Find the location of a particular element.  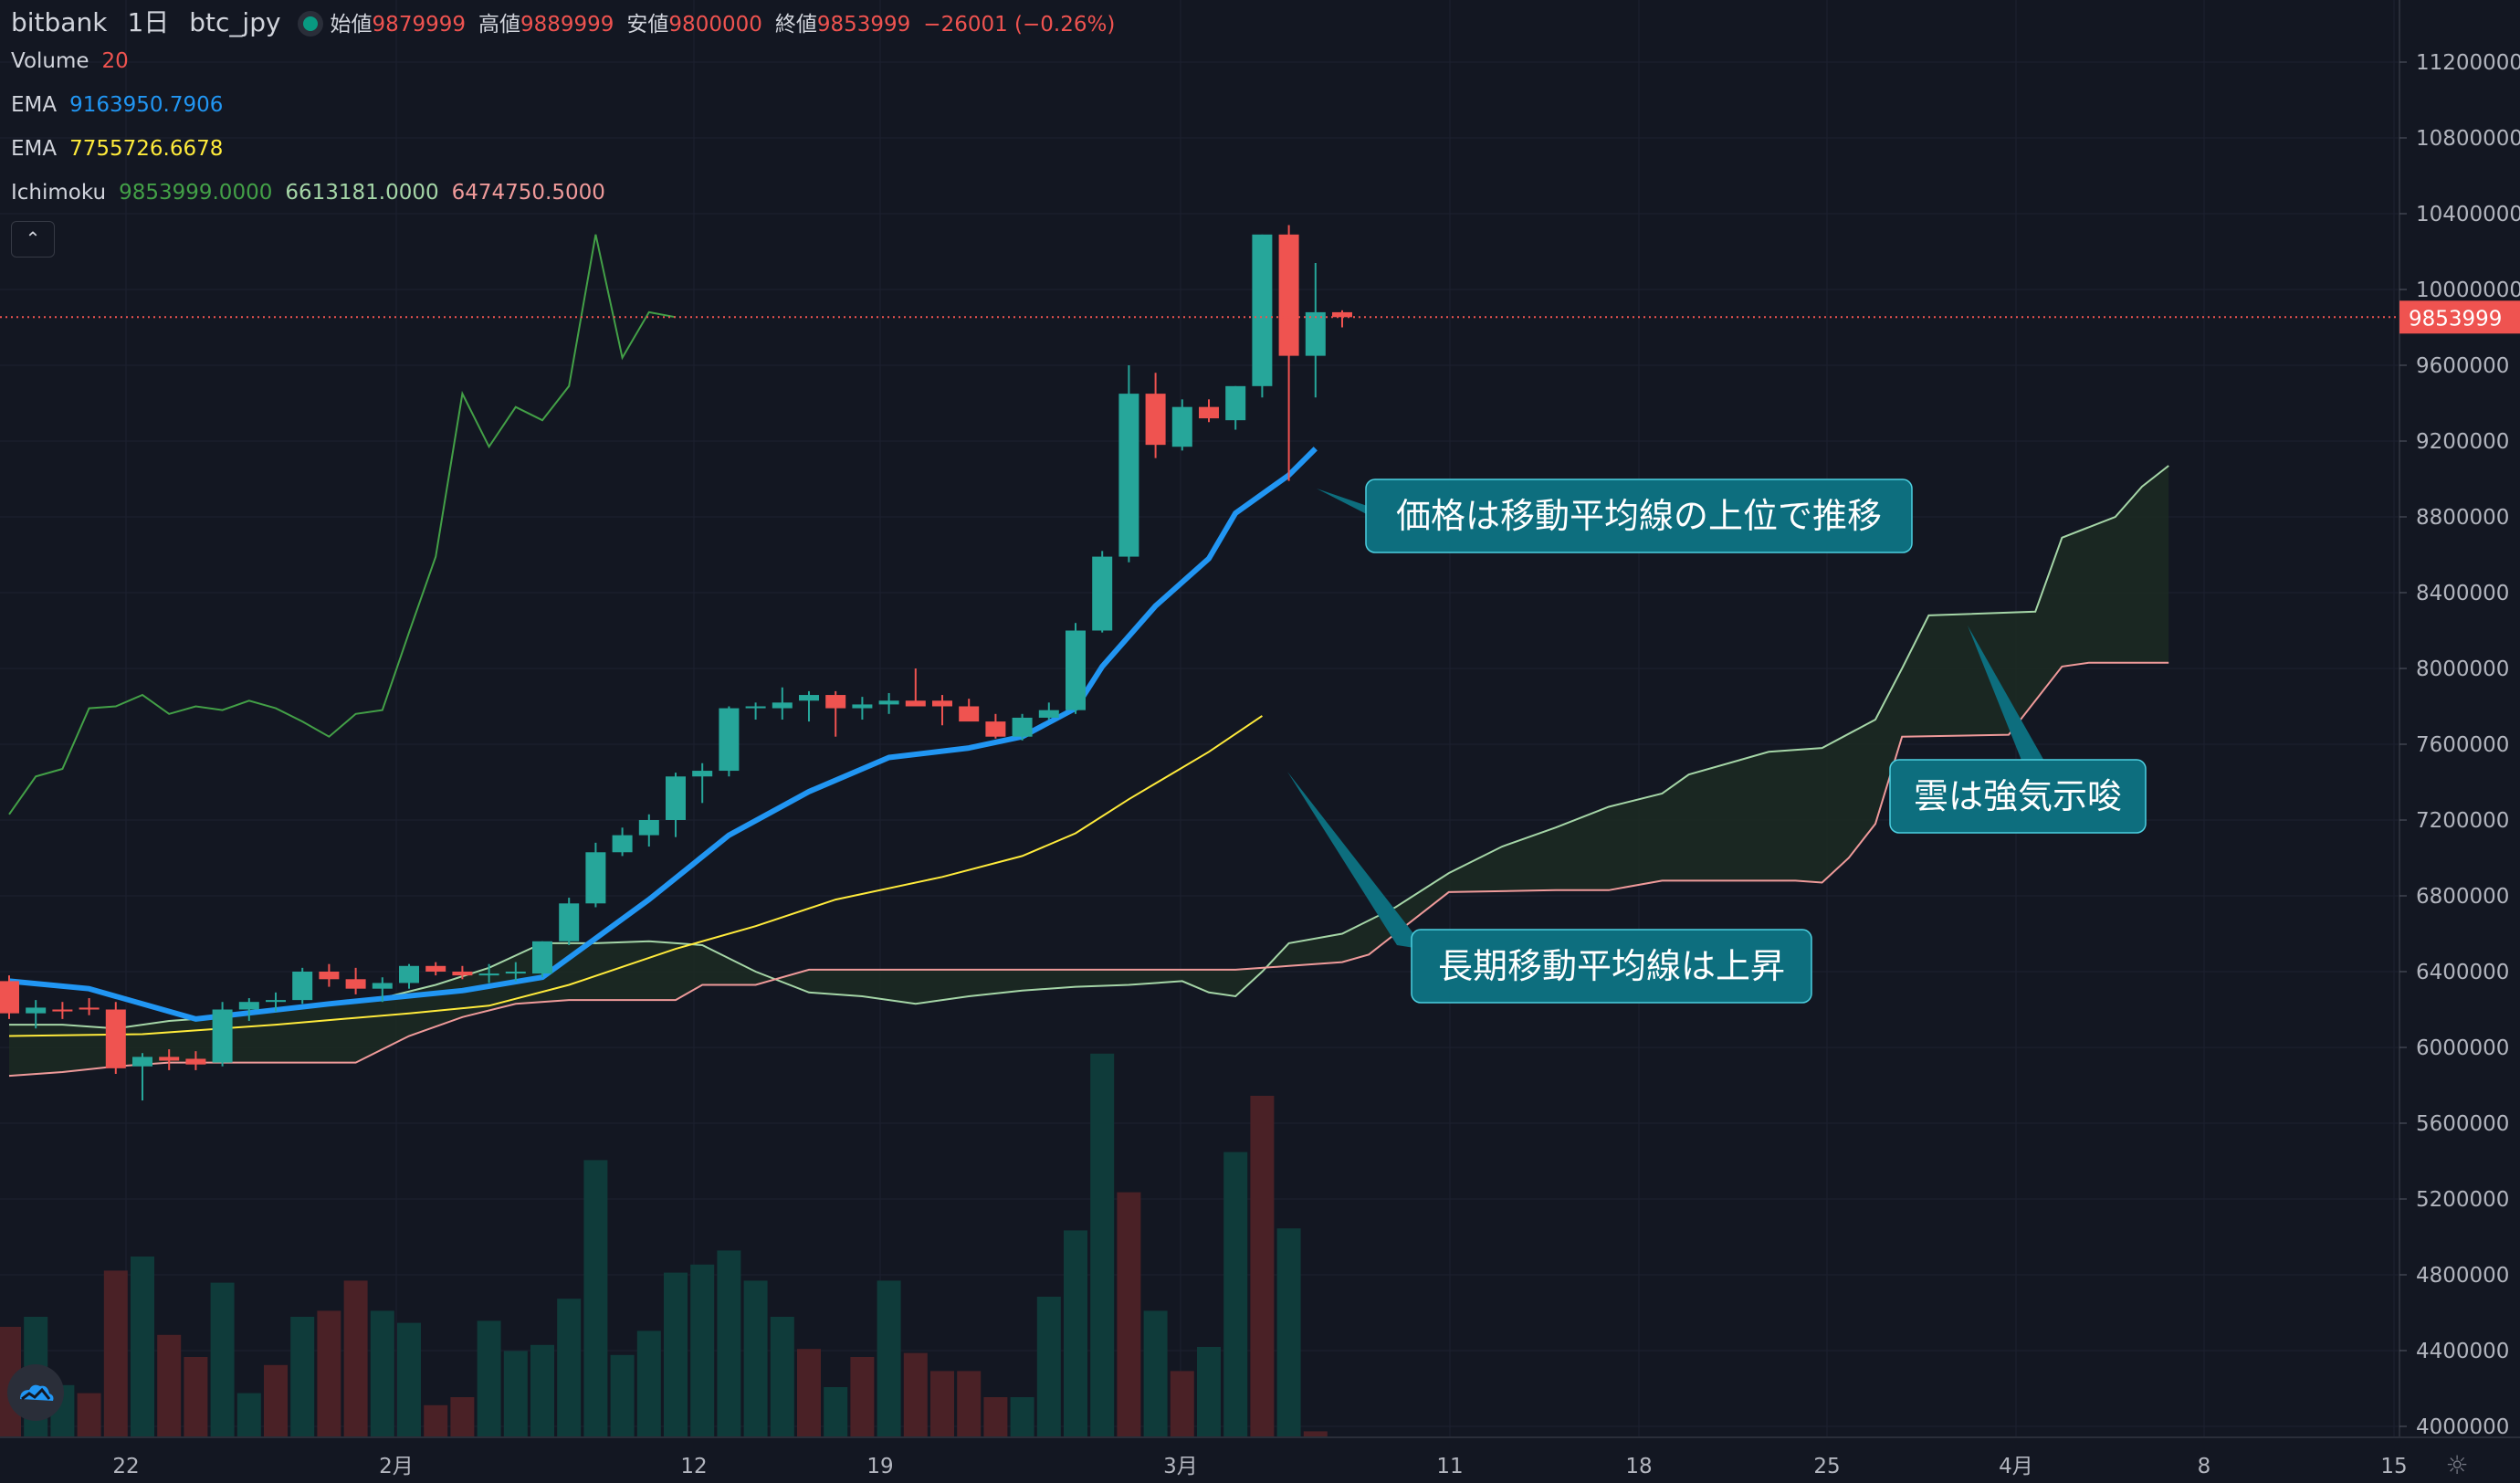

ema-fast-value: 9163950.7906 is located at coordinates (146, 105).